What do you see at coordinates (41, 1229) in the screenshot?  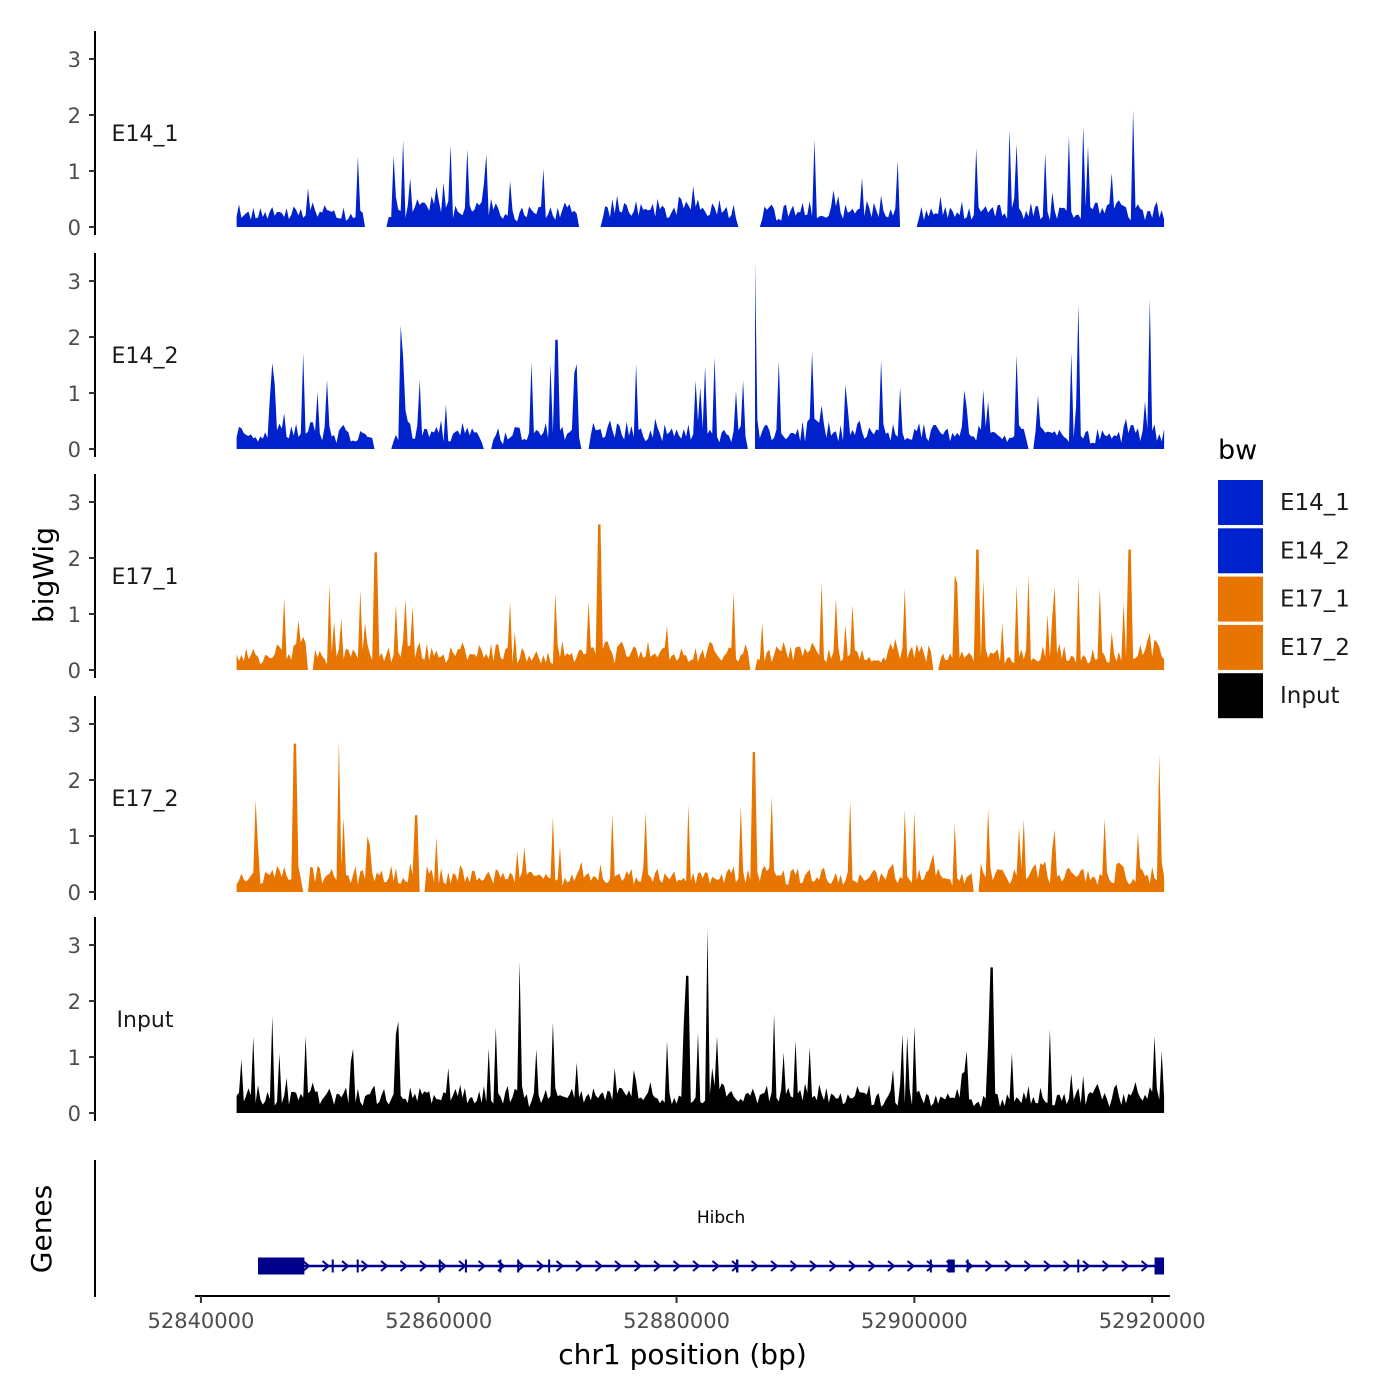 I see `genes-track-title: Genes` at bounding box center [41, 1229].